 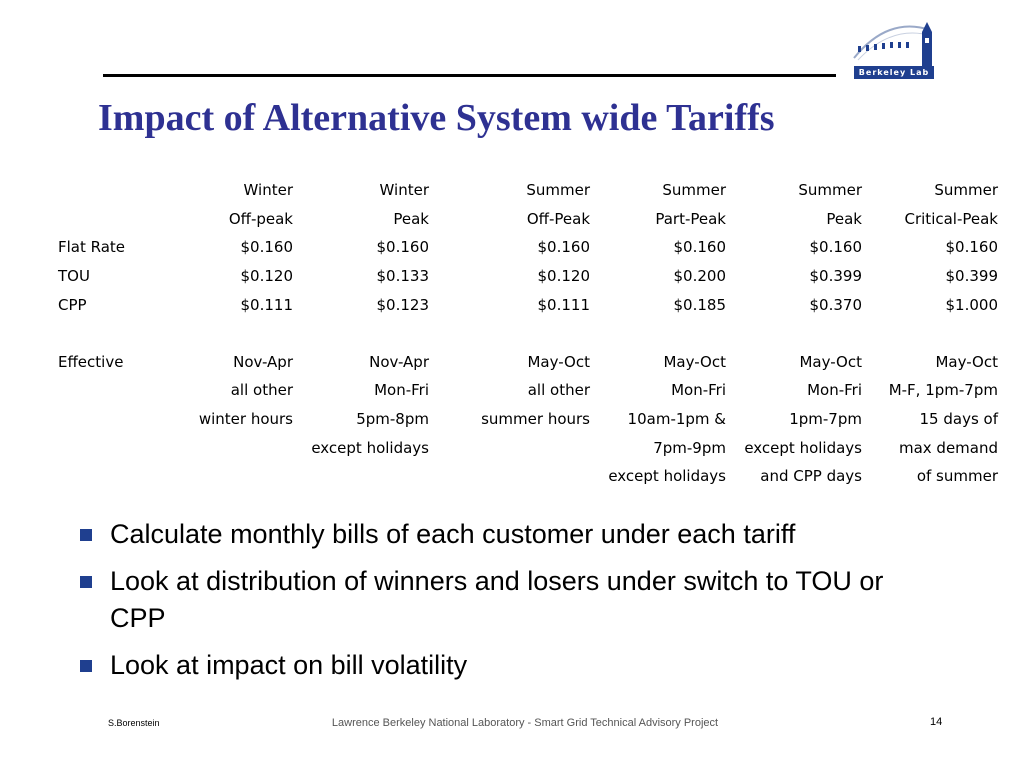 What do you see at coordinates (689, 447) in the screenshot?
I see `effective-cell: 7pm-9pm` at bounding box center [689, 447].